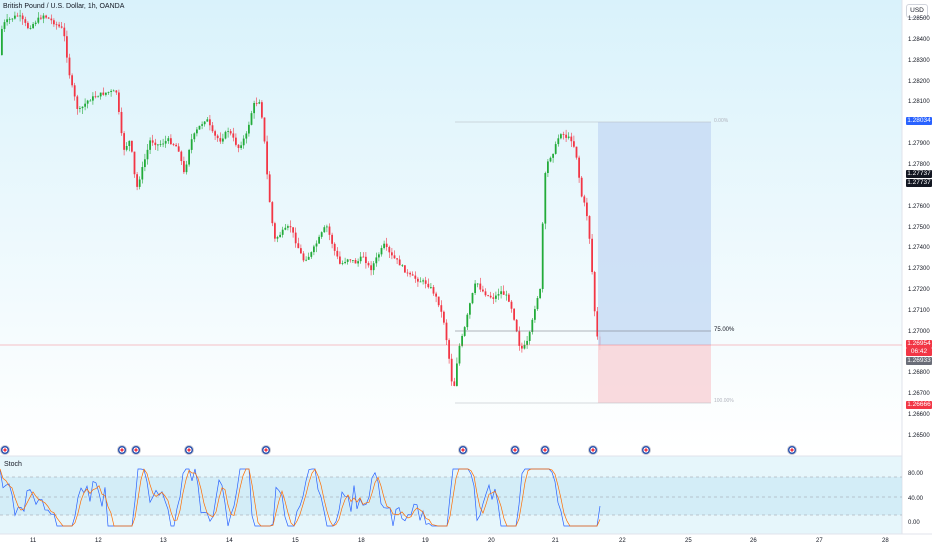  I want to click on last-price-badge-b: 1.26933, so click(919, 361).